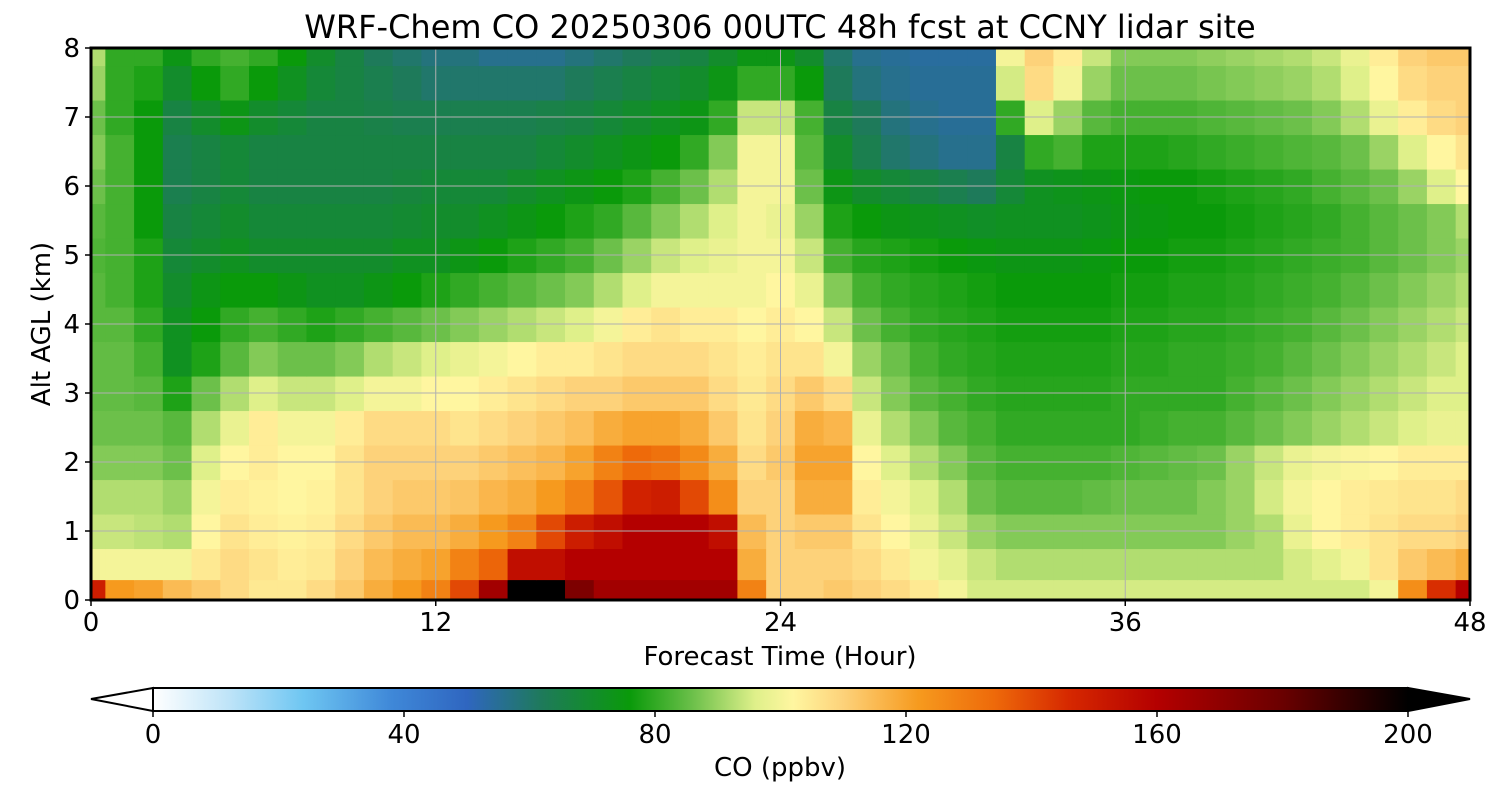 The image size is (1500, 800). What do you see at coordinates (785, 619) in the screenshot?
I see `x-axis: 0 12 24 36 48` at bounding box center [785, 619].